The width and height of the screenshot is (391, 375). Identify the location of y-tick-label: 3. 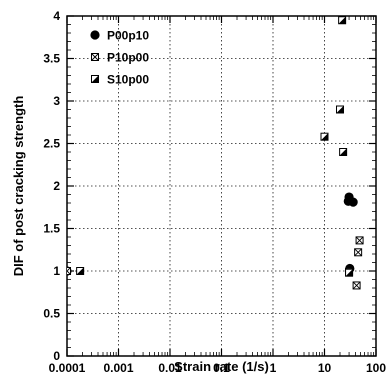
(56, 101).